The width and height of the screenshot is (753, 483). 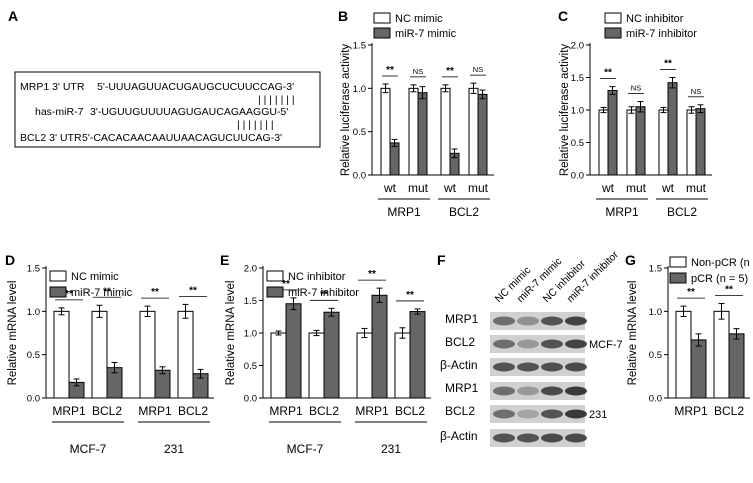 What do you see at coordinates (250, 269) in the screenshot?
I see `y-tick-label: 2.0` at bounding box center [250, 269].